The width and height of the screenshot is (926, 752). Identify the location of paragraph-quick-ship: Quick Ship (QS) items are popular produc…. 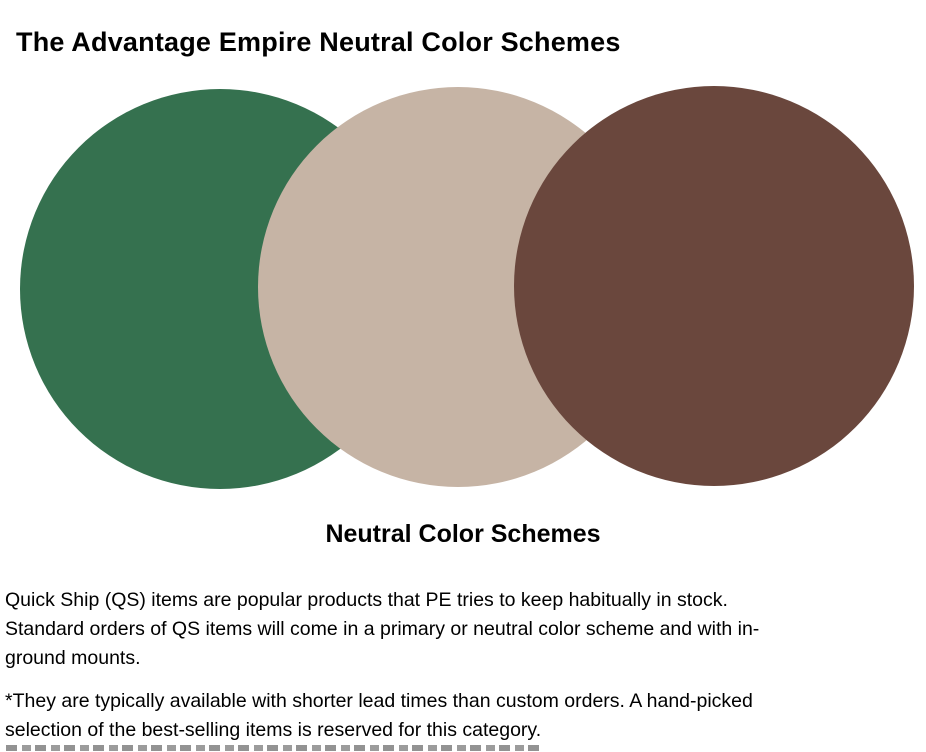
(382, 629).